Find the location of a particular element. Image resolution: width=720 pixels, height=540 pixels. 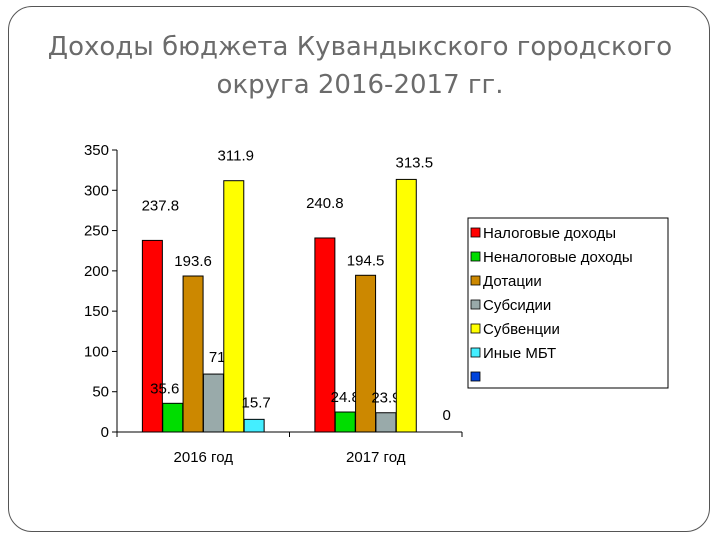

legend-label: Дотации is located at coordinates (512, 281).